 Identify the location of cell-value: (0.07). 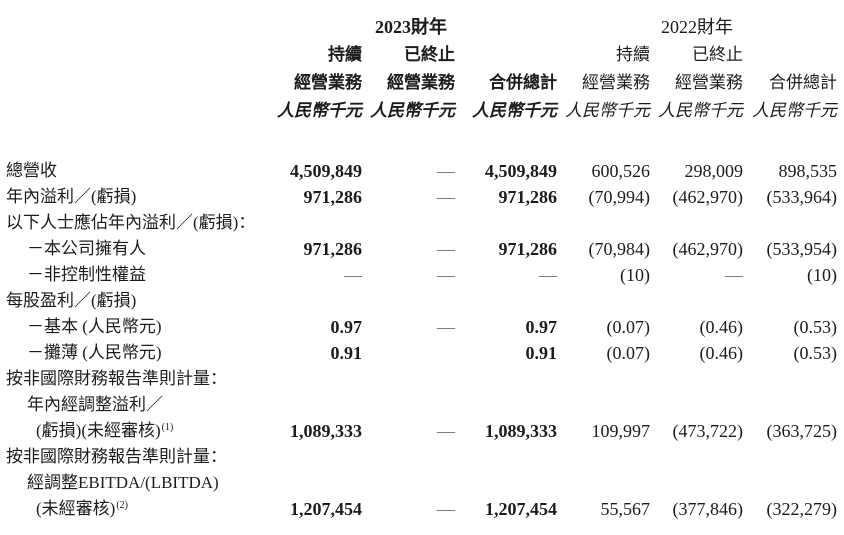
(628, 353).